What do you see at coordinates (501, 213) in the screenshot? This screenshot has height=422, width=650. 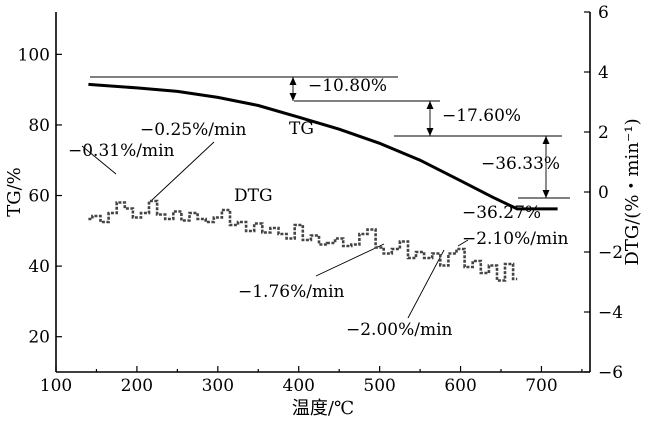 I see `mass-loss-label-4: −36.27%` at bounding box center [501, 213].